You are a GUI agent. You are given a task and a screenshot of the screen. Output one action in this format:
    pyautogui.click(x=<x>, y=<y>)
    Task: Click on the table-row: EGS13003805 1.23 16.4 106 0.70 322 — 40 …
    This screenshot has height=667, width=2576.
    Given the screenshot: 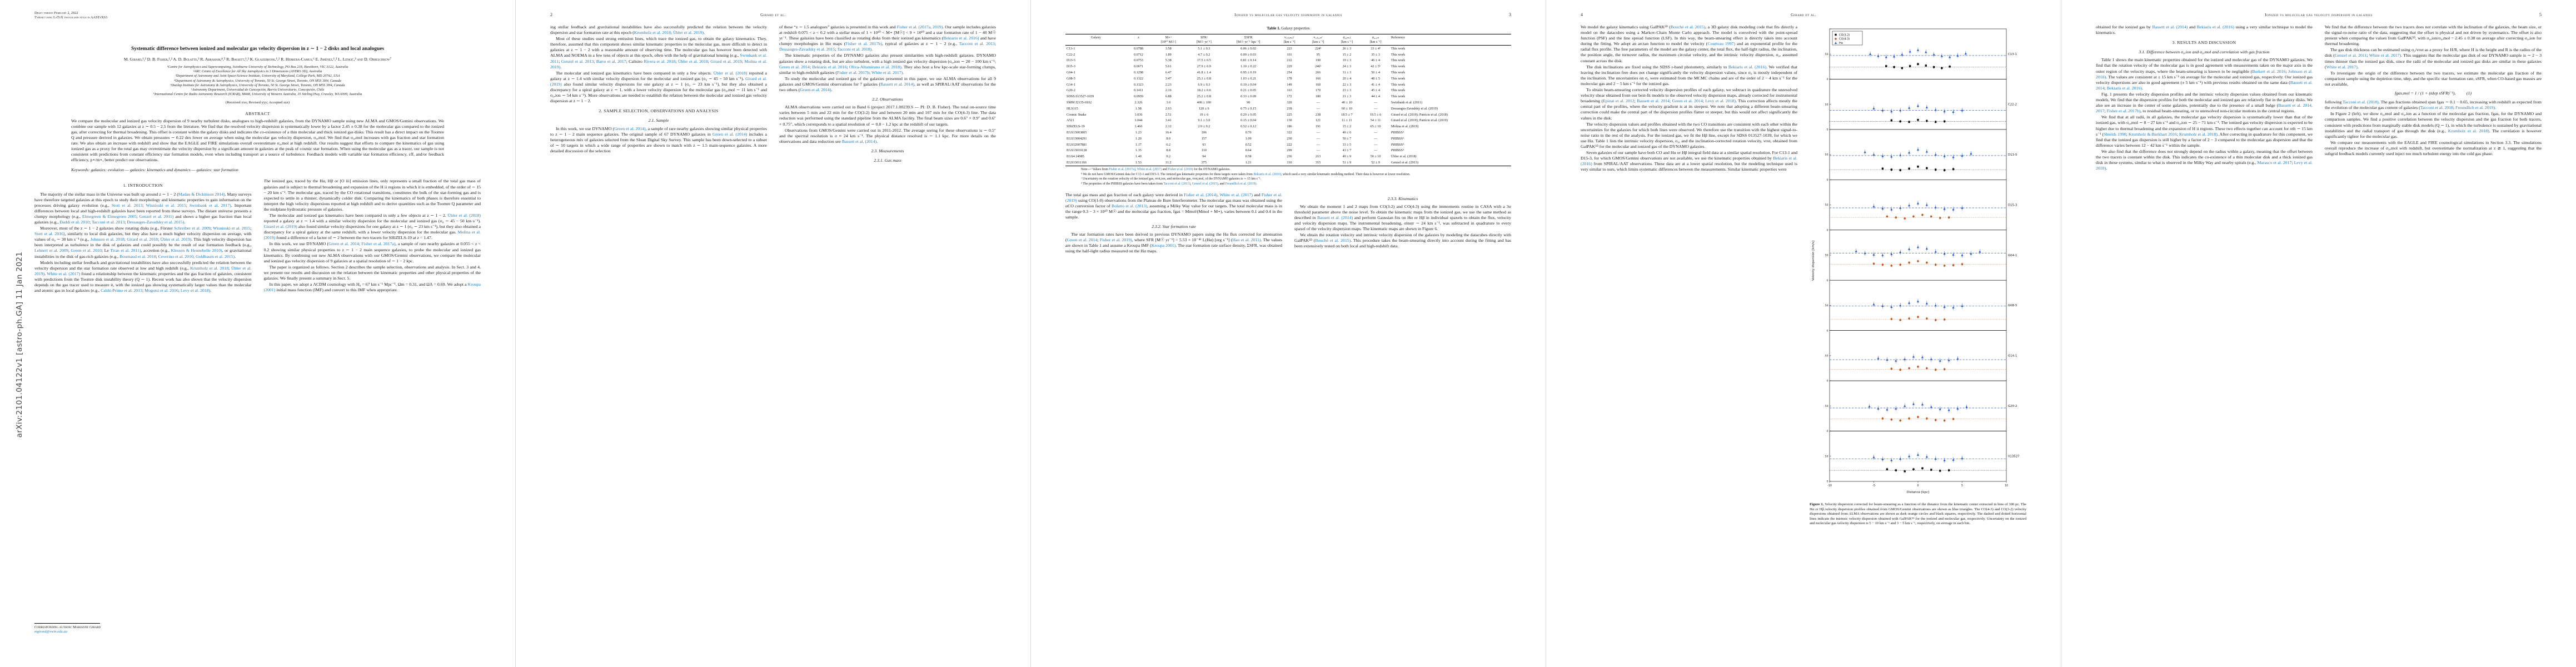 What is the action you would take?
    pyautogui.click(x=1288, y=133)
    